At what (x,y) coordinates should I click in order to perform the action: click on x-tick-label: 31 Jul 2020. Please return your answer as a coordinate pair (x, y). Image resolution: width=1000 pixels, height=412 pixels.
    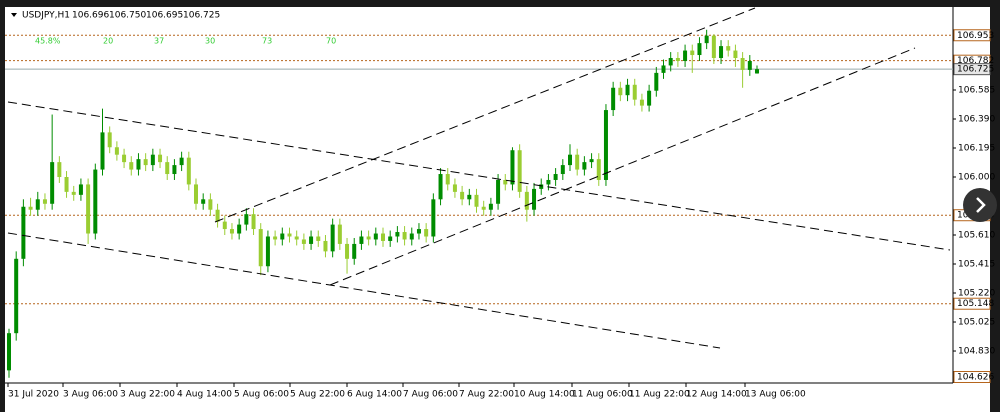
    Looking at the image, I should click on (33, 395).